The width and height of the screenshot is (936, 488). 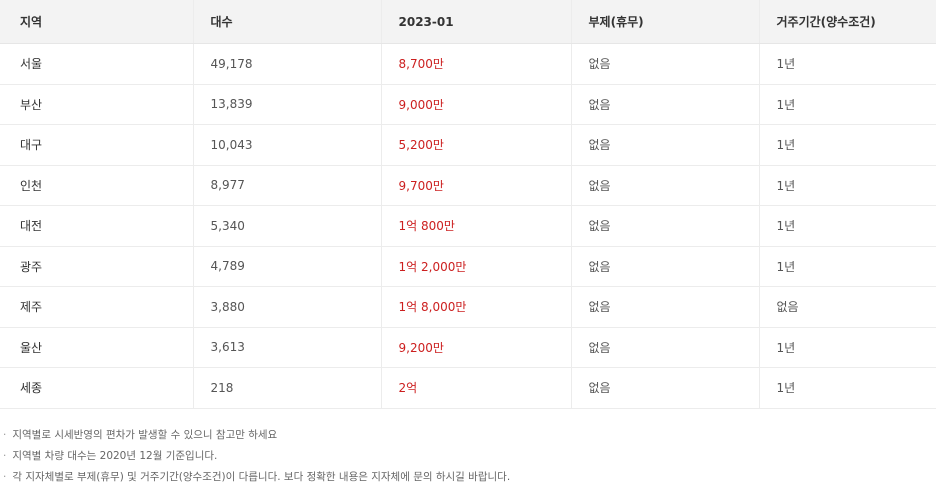 I want to click on cell-count: 4,789, so click(x=287, y=266).